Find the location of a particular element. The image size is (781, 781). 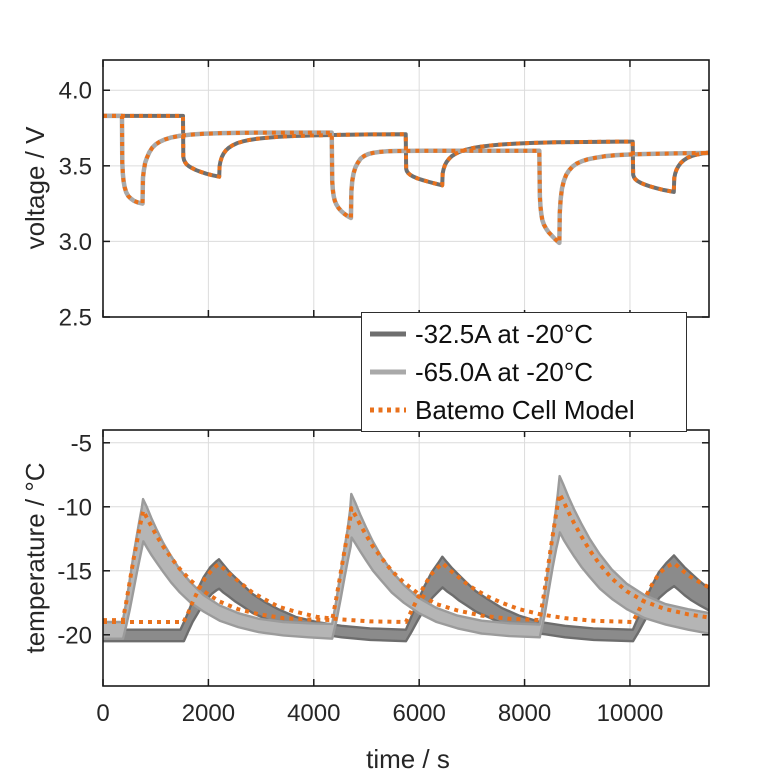

light-gray-line-swatch is located at coordinates (388, 372).